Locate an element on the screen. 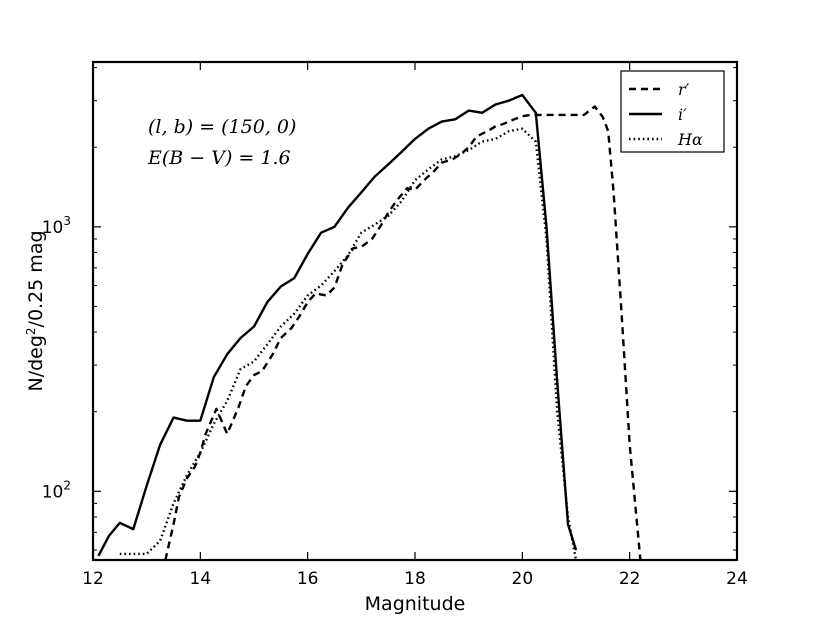 The height and width of the screenshot is (623, 830). legend-label-halpha: Hα is located at coordinates (690, 139).